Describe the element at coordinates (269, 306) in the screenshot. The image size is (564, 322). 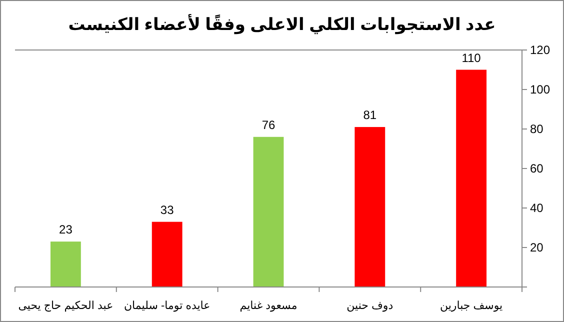
I see `x-tick-label: مسعود غنايم` at that location.